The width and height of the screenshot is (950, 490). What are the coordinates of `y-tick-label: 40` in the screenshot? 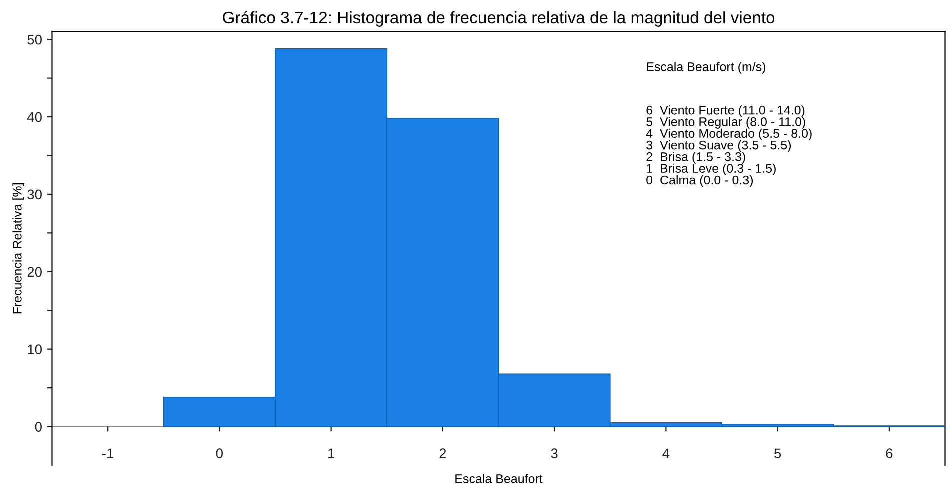 It's located at (34, 117).